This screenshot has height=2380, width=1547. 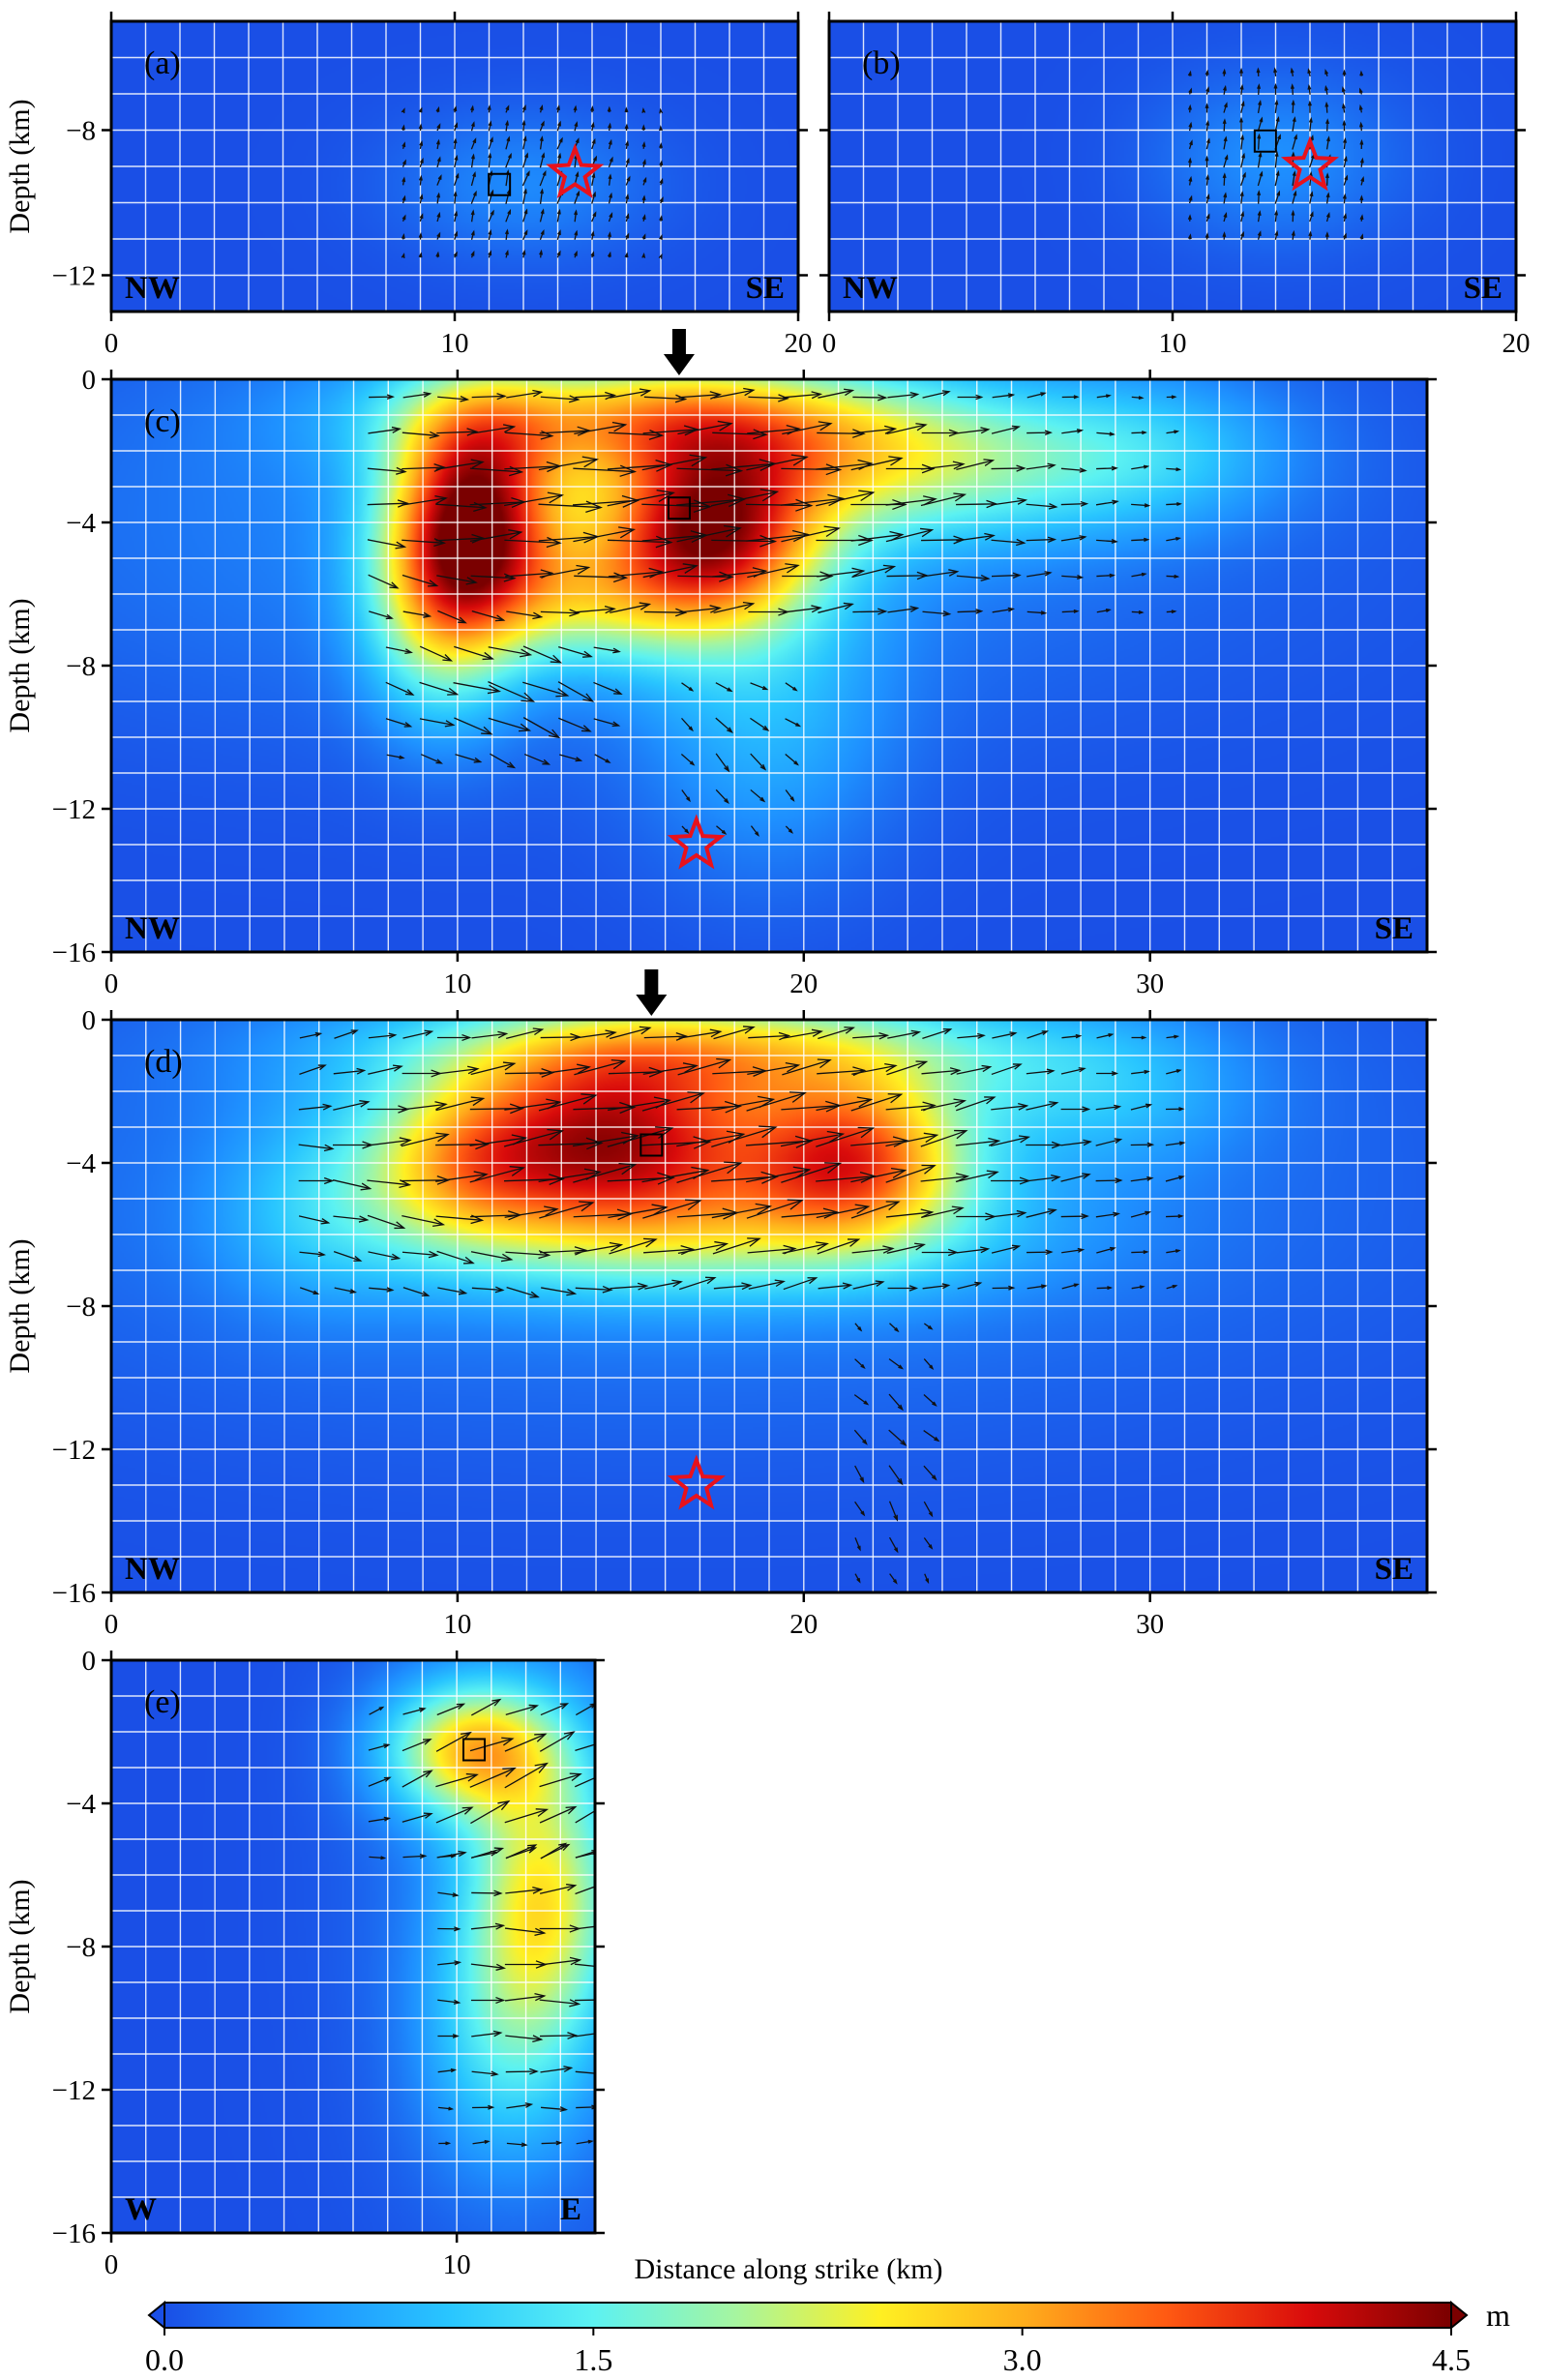 I want to click on colorbar-unit: m, so click(x=1498, y=2316).